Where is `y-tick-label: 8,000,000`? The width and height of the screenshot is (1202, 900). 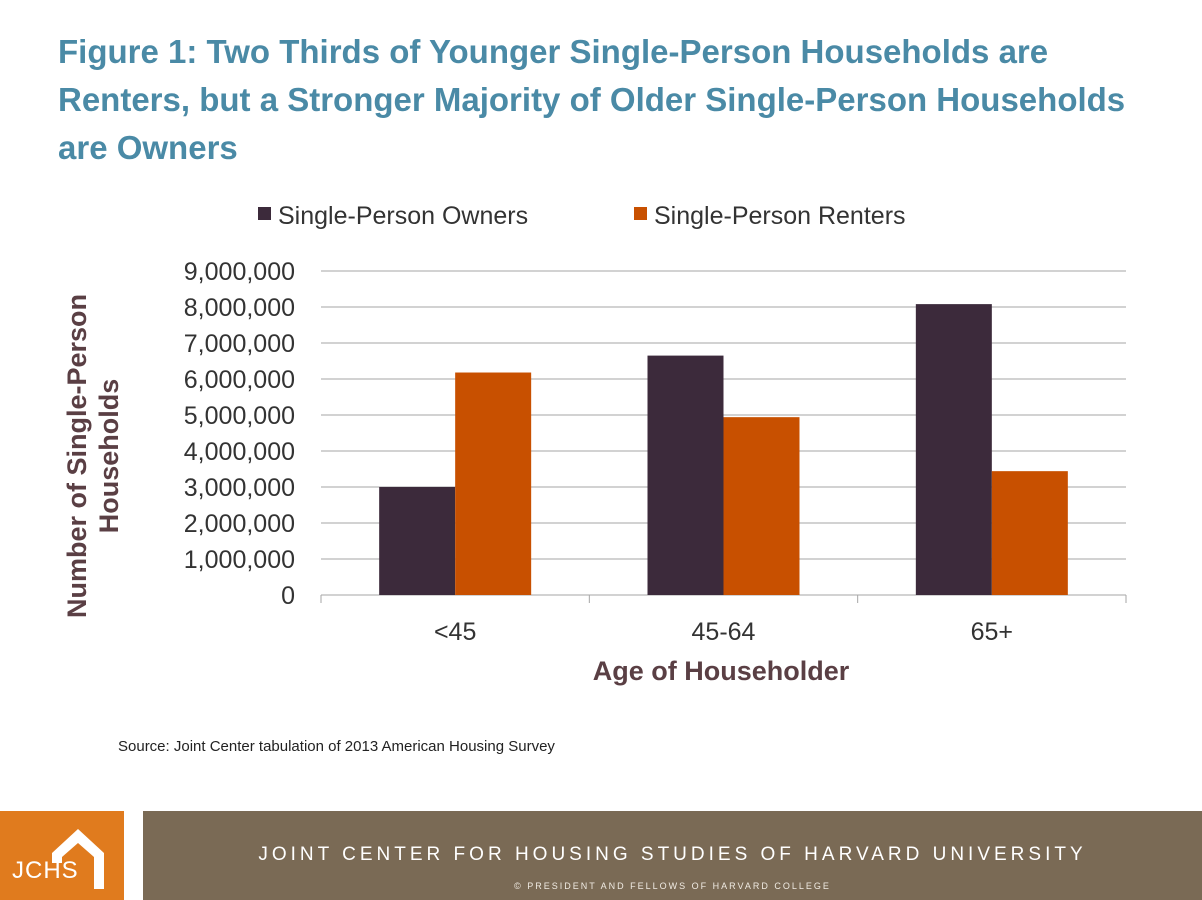 y-tick-label: 8,000,000 is located at coordinates (239, 308).